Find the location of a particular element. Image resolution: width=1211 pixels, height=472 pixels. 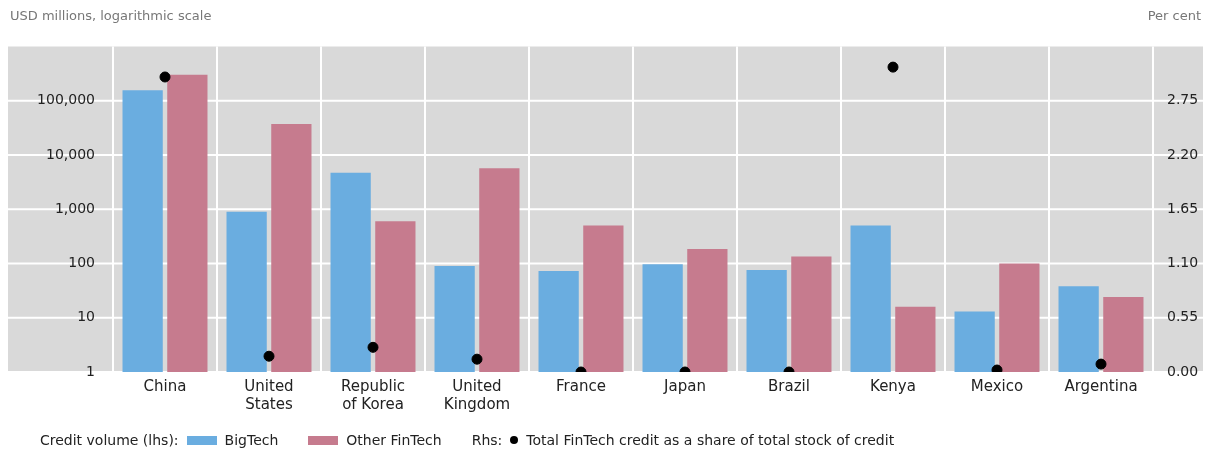

y-tick-label: 1 is located at coordinates (90, 370).